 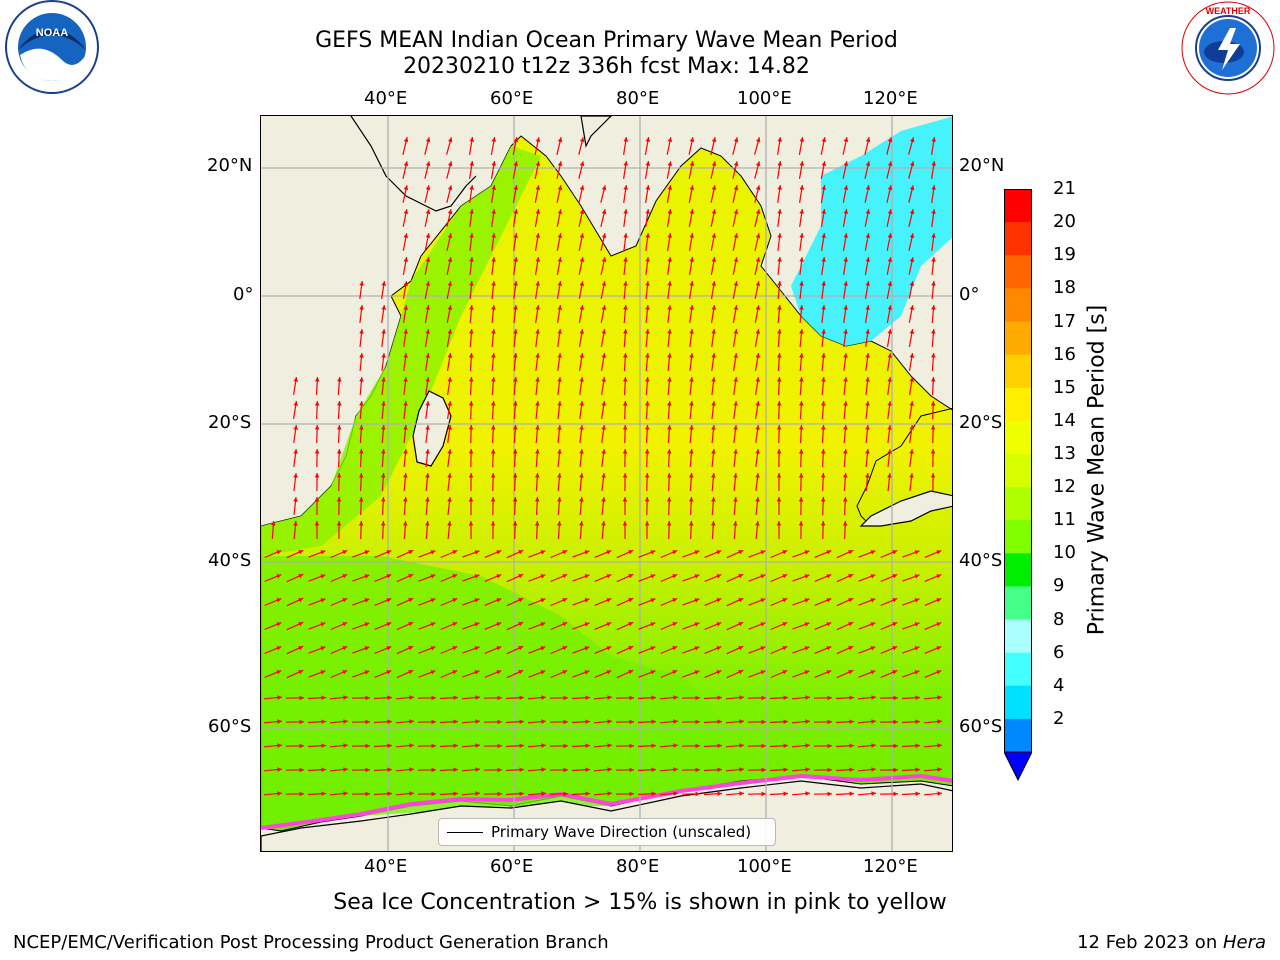 I want to click on colorbar-tick-label: 9, so click(x=1059, y=586).